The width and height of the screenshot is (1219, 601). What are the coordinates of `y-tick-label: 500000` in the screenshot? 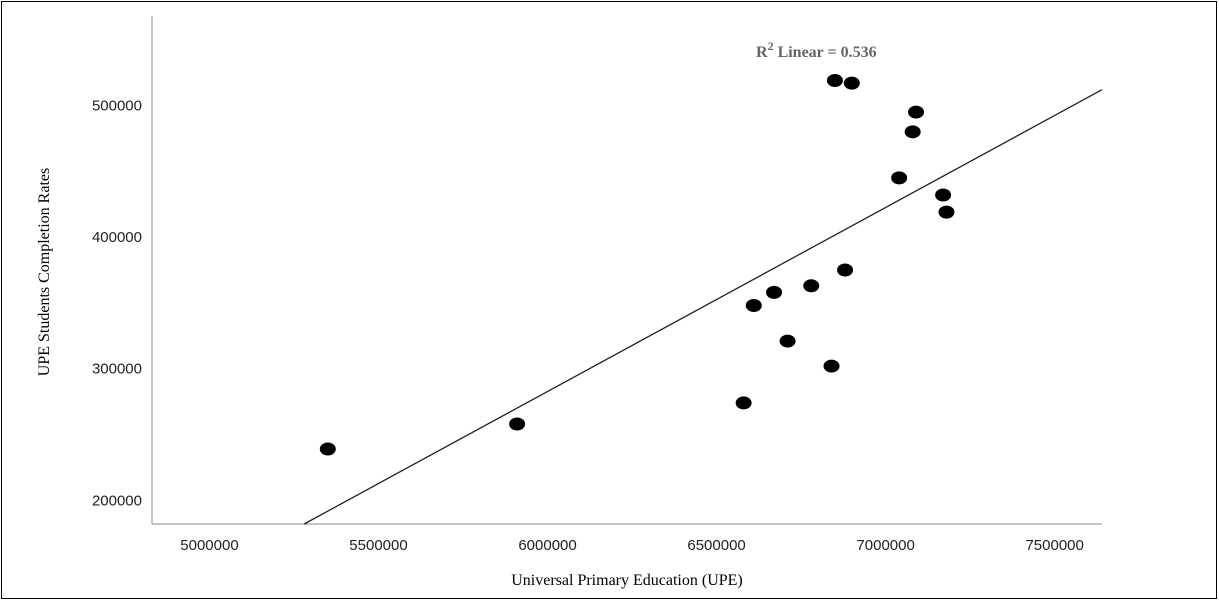 It's located at (117, 105).